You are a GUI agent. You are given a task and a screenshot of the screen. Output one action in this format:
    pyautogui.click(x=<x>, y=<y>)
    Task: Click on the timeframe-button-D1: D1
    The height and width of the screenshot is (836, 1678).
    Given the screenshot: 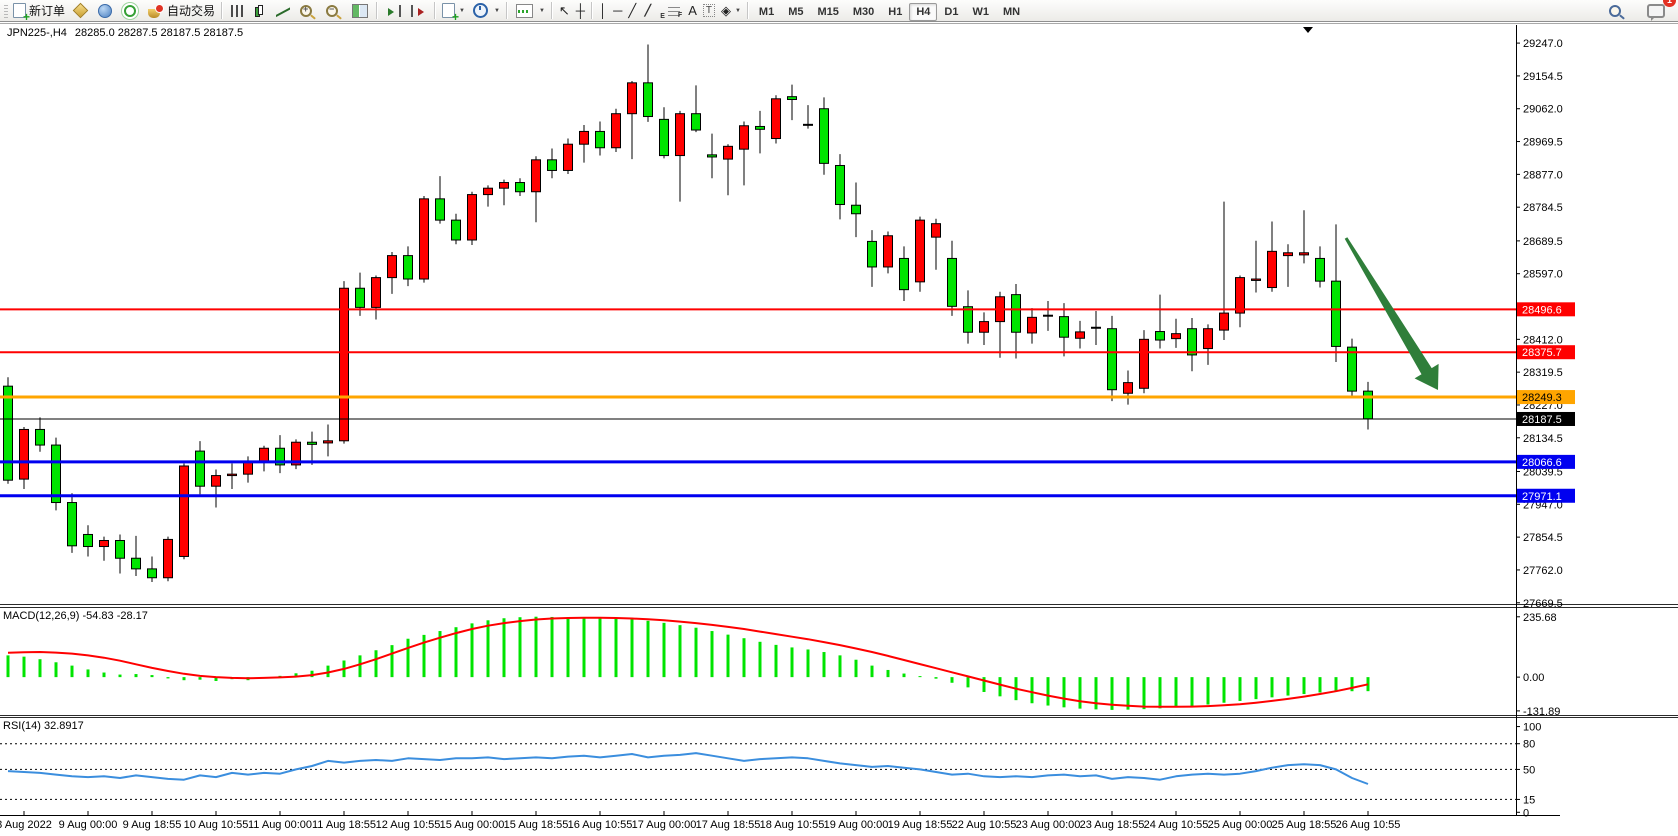 What is the action you would take?
    pyautogui.click(x=951, y=11)
    